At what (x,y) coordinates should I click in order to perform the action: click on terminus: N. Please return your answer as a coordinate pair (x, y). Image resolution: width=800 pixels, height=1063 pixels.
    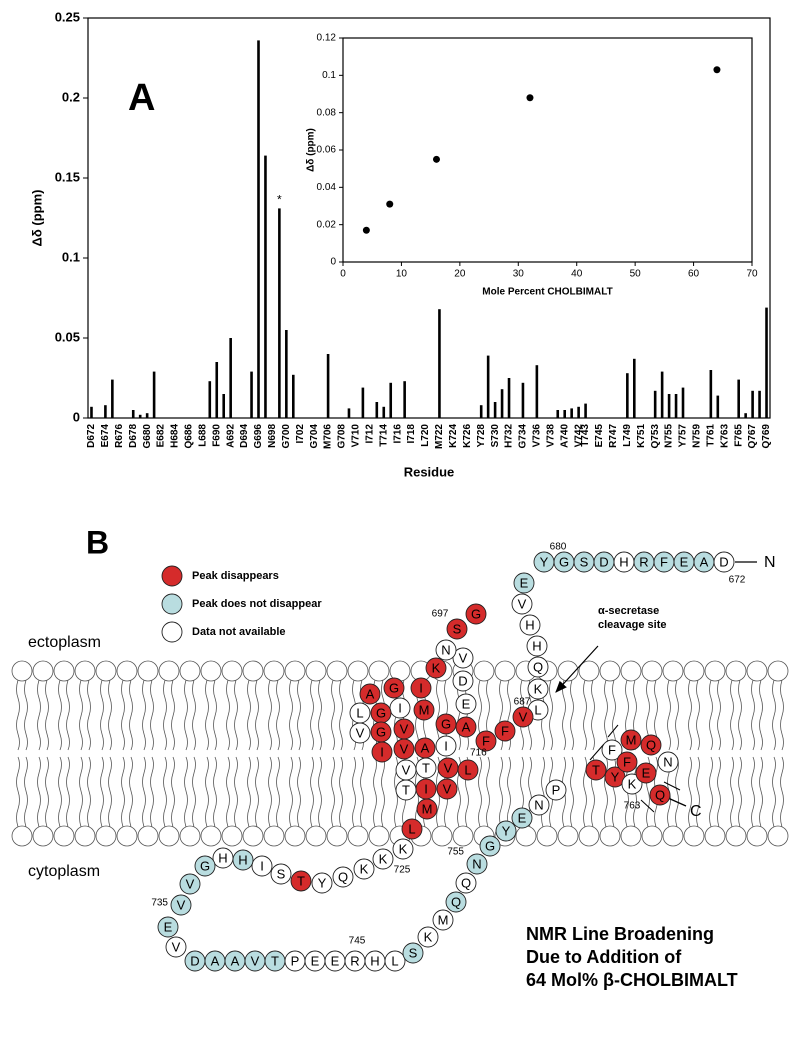
    Looking at the image, I should click on (770, 562).